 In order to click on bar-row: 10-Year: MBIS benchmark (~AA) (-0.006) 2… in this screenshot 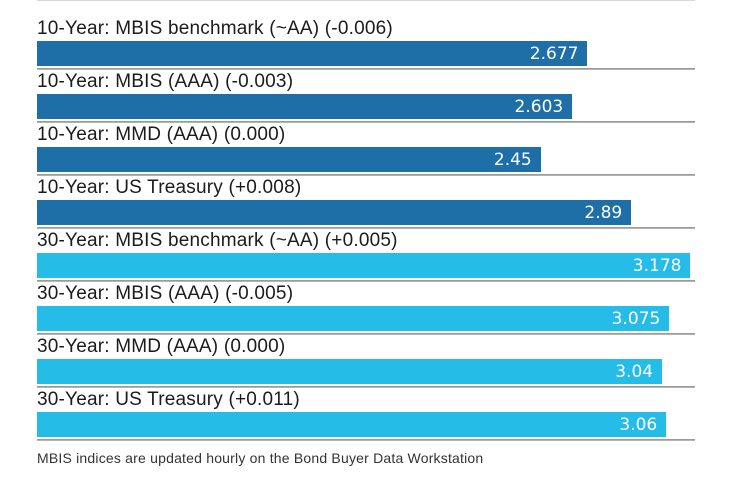, I will do `click(366, 44)`.